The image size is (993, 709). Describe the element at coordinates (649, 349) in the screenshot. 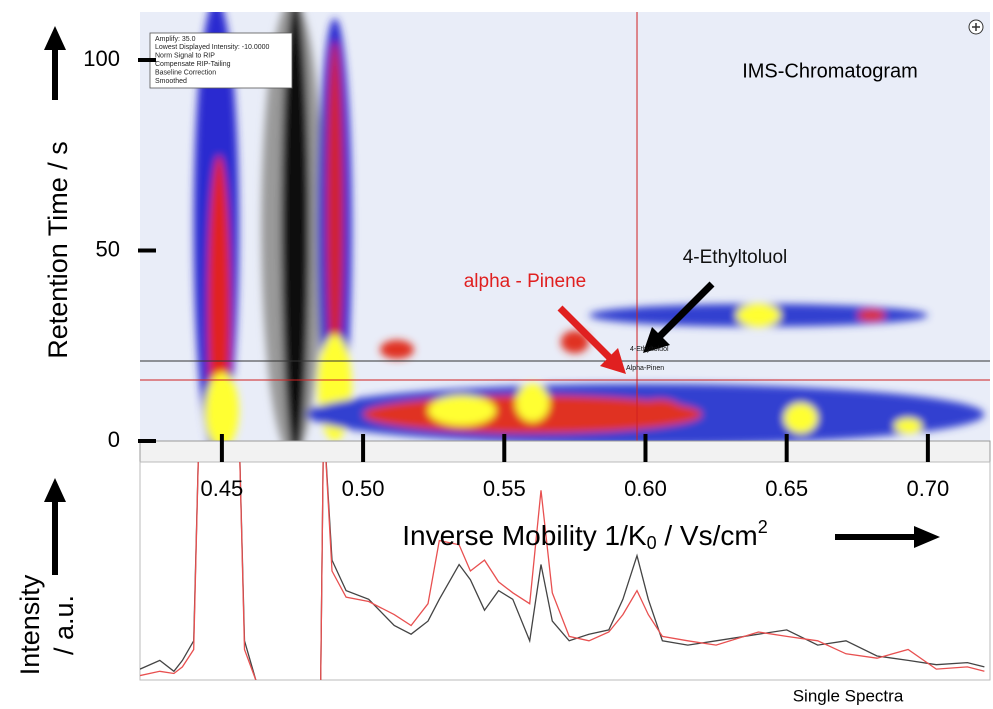

I see `crosshair-label: 4-Ethyltoluol` at that location.